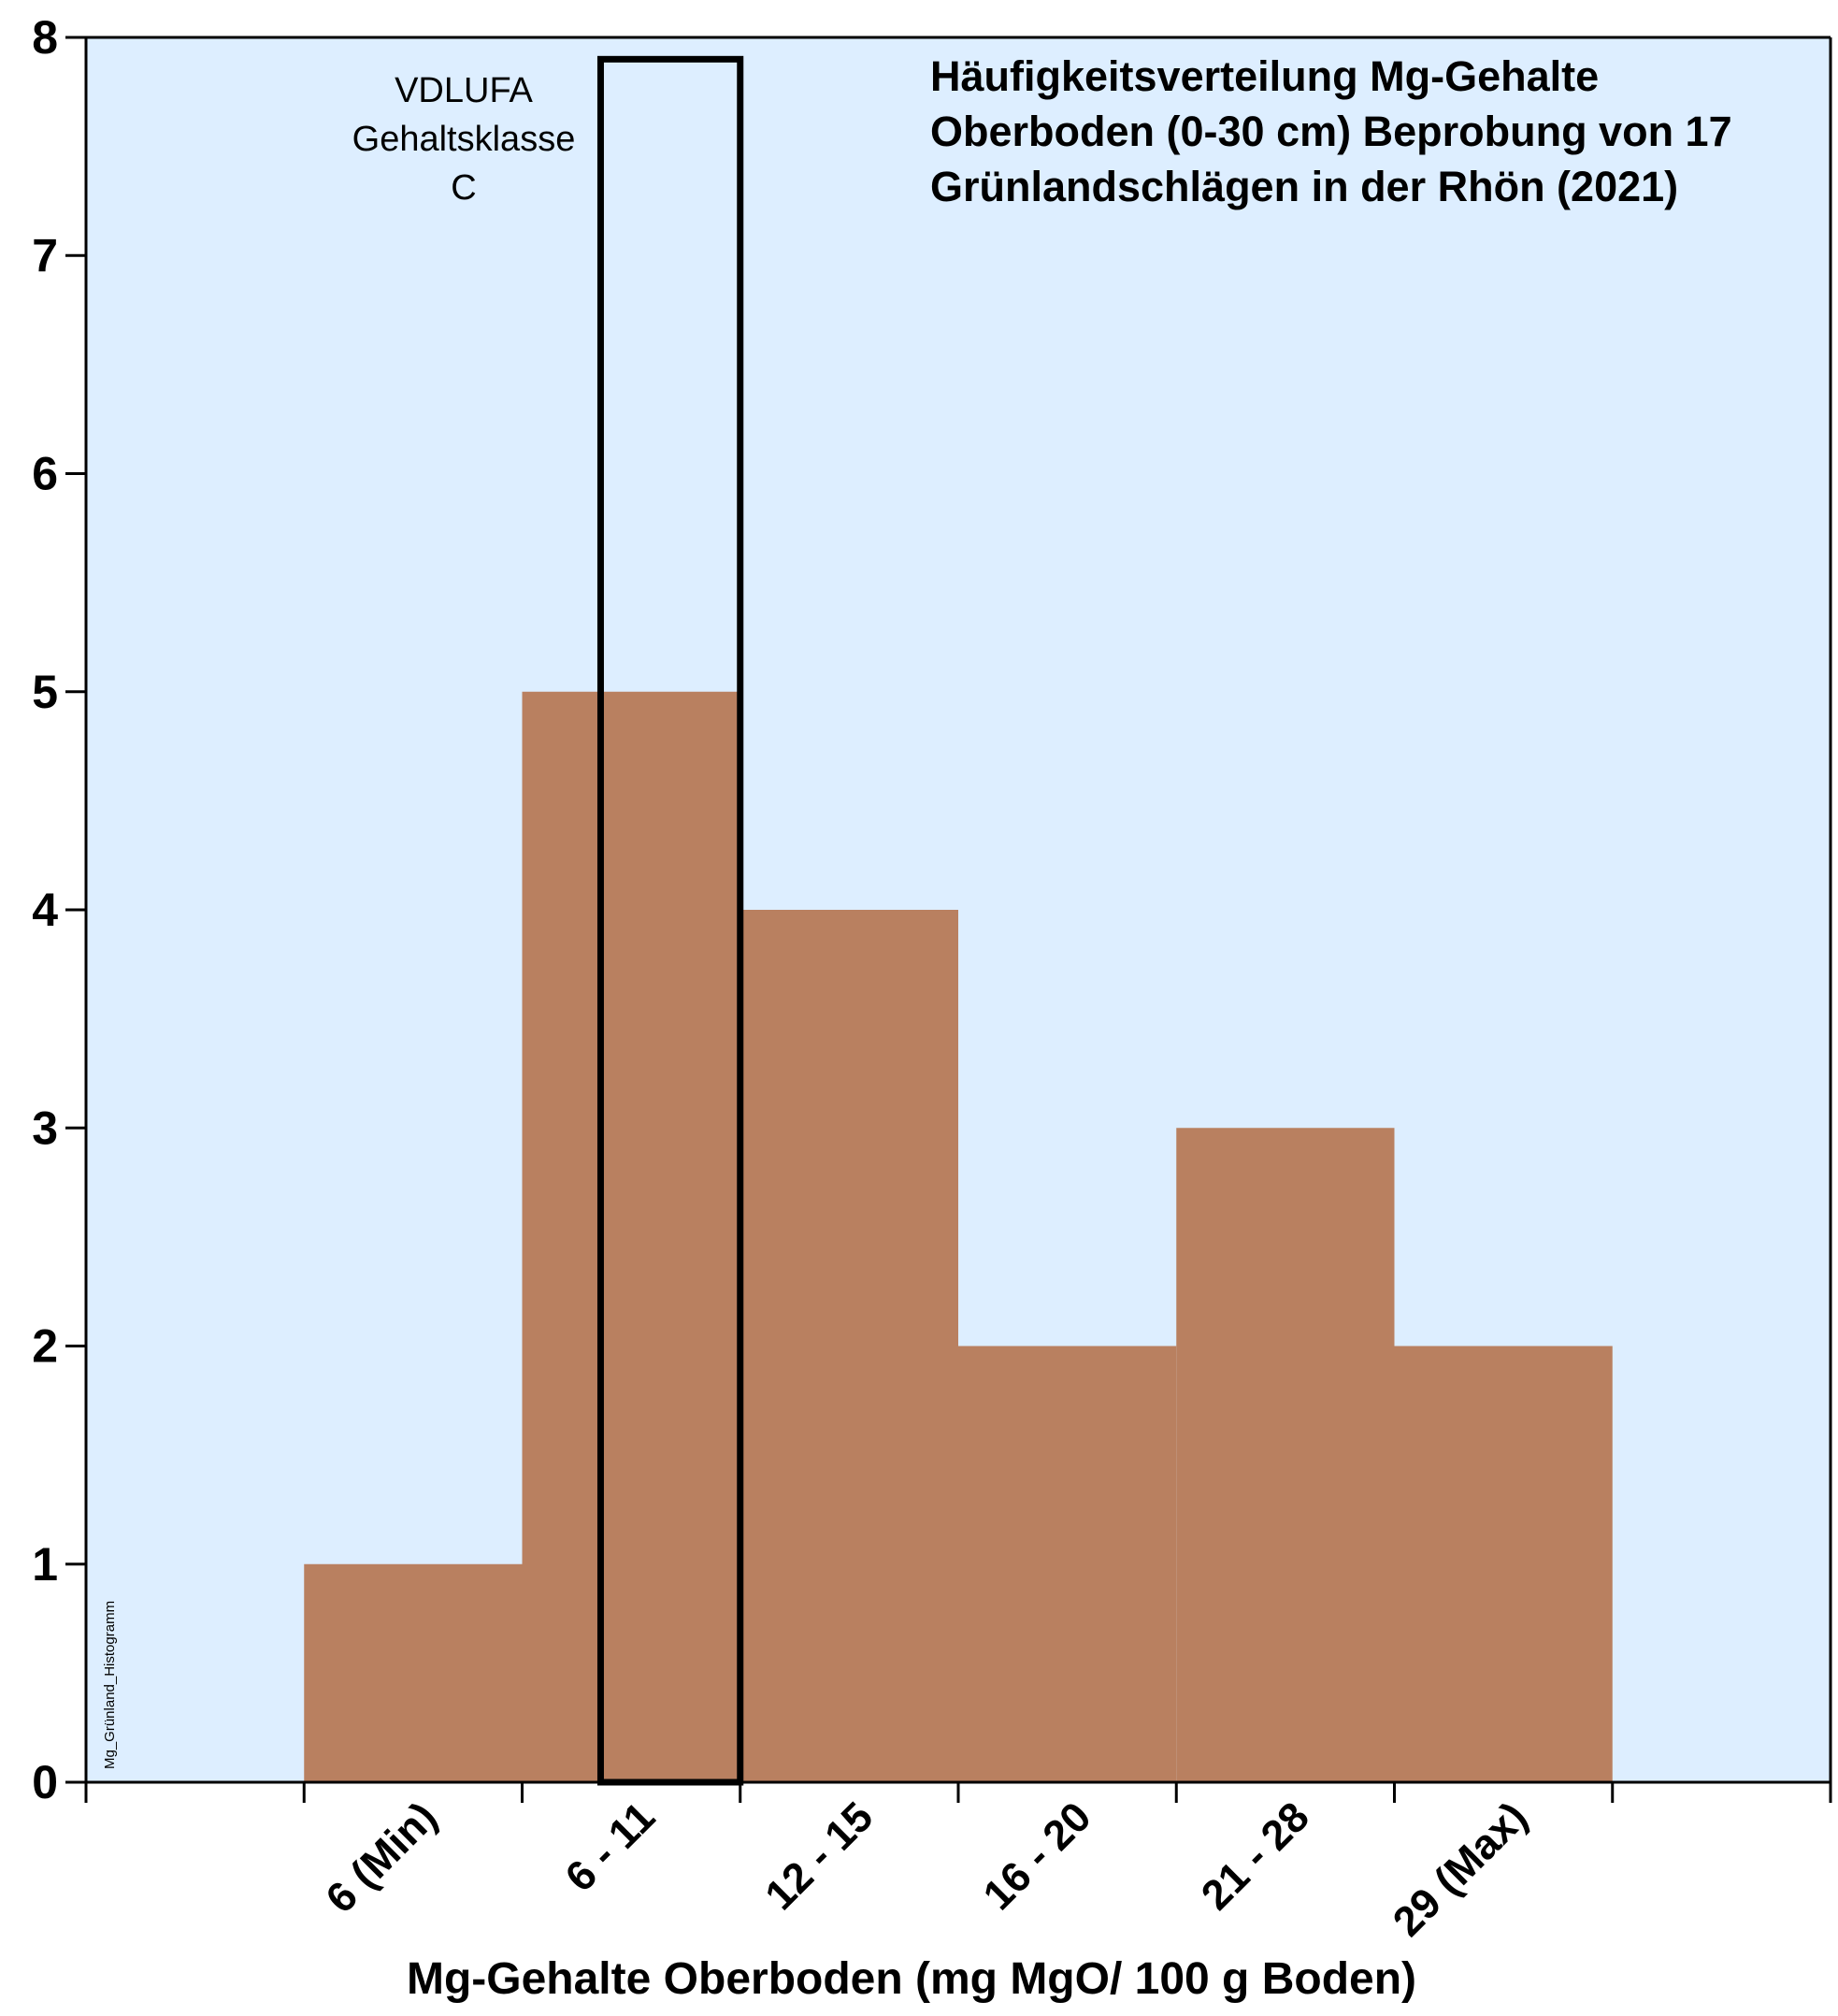  I want to click on annotation-line-1: VDLUFA, so click(464, 90).